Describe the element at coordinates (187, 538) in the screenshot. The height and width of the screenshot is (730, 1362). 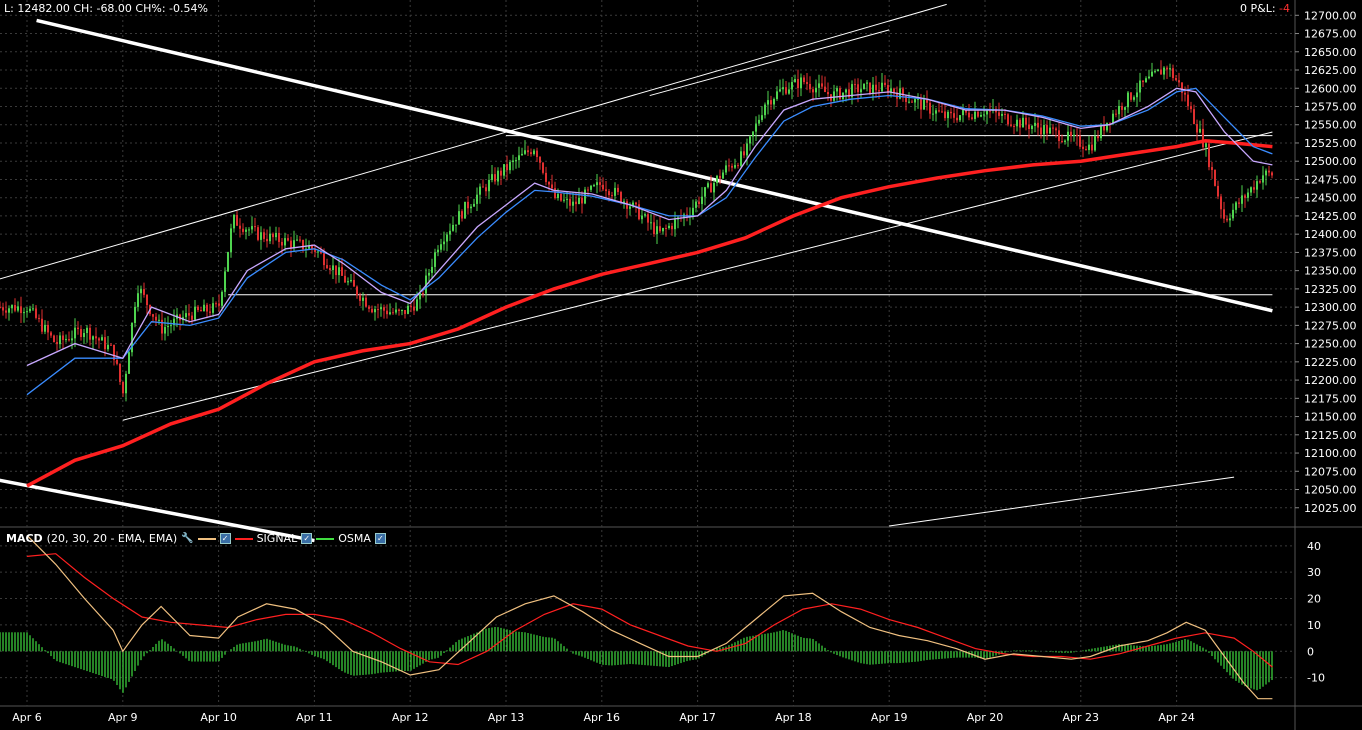
I see `settings-wrench-icon: 🔧` at that location.